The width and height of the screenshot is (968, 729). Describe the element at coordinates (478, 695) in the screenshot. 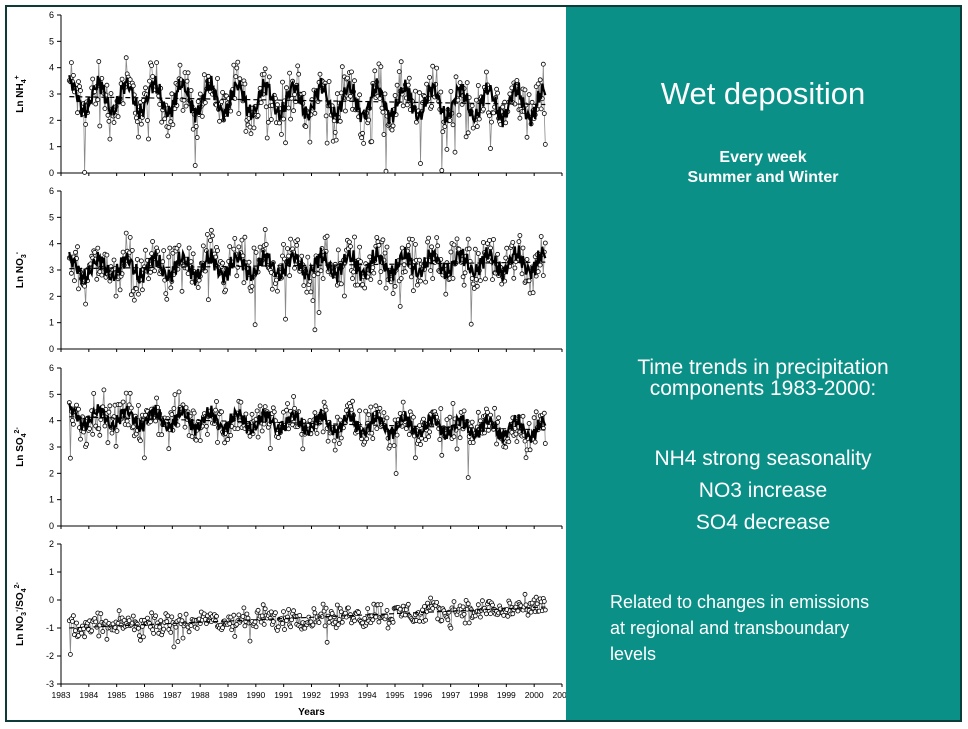

I see `x-tick-label: 1998` at that location.